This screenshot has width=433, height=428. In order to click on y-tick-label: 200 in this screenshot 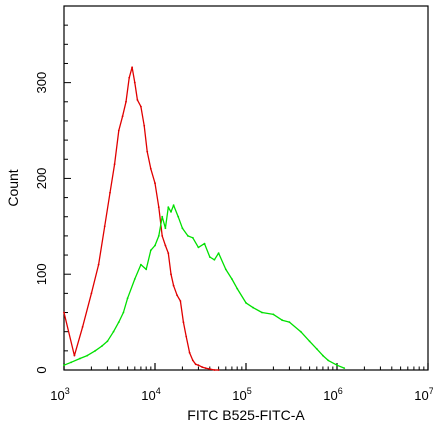, I will do `click(41, 179)`.